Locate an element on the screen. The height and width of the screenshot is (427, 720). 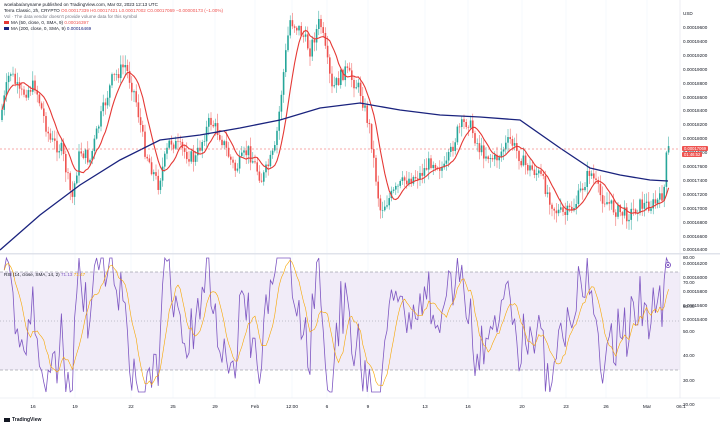
price-tick-label: 0.00017000 is located at coordinates (695, 208).